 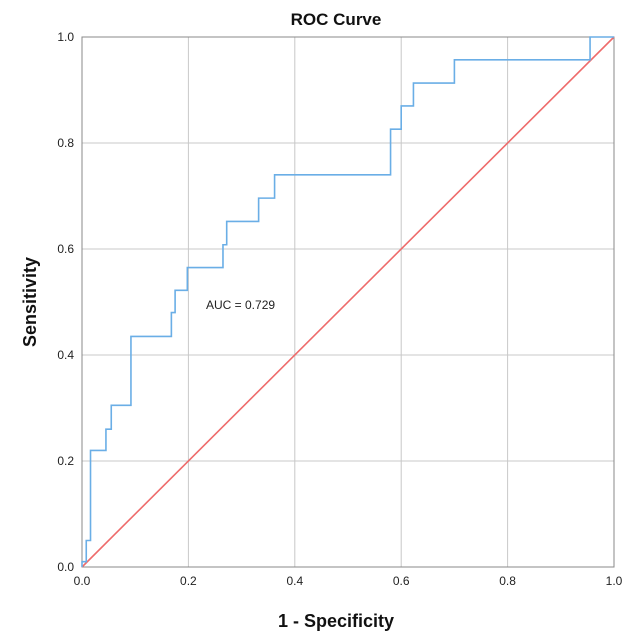 I want to click on y-tick-label: 0.2, so click(x=65, y=461).